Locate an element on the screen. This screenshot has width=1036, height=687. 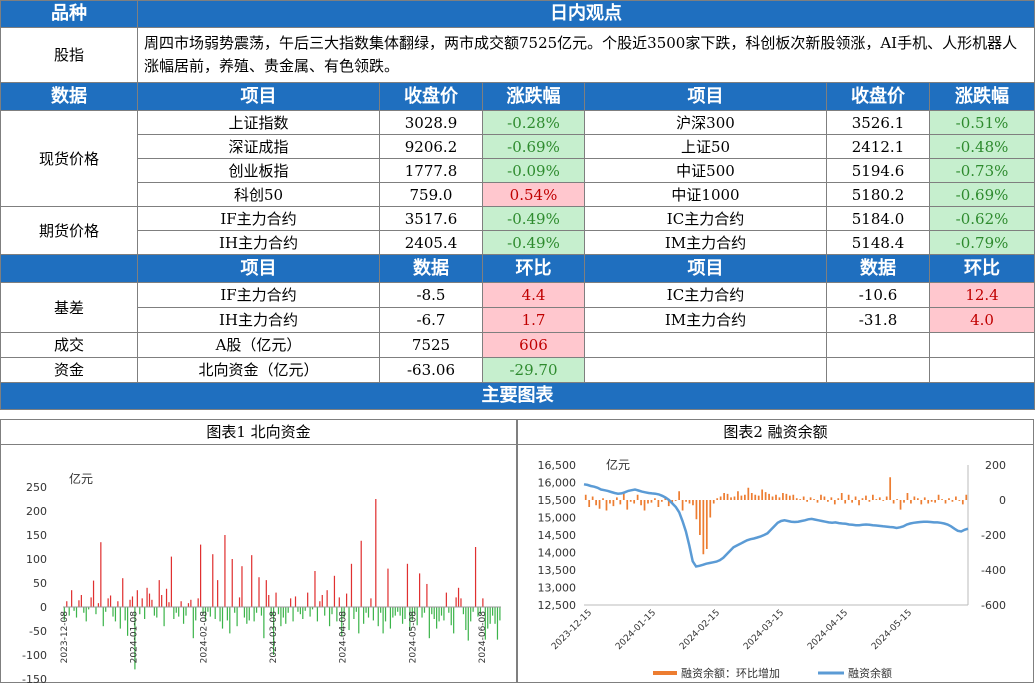
spot-name: 沪深300 is located at coordinates (705, 122).